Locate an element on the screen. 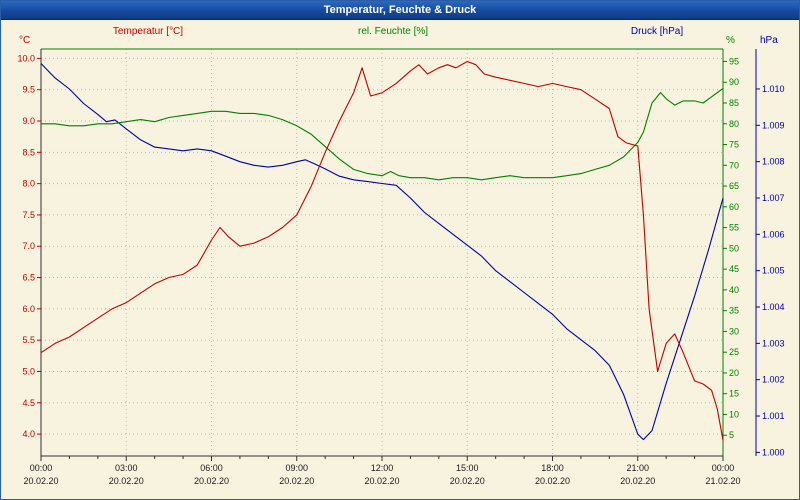 This screenshot has height=500, width=800. humidity-tick-label: 60 is located at coordinates (734, 207).